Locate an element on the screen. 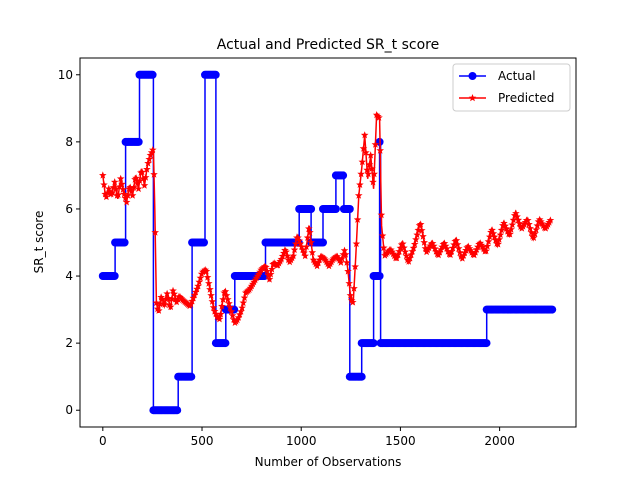  y-axis-label: SR_t score is located at coordinates (39, 242).